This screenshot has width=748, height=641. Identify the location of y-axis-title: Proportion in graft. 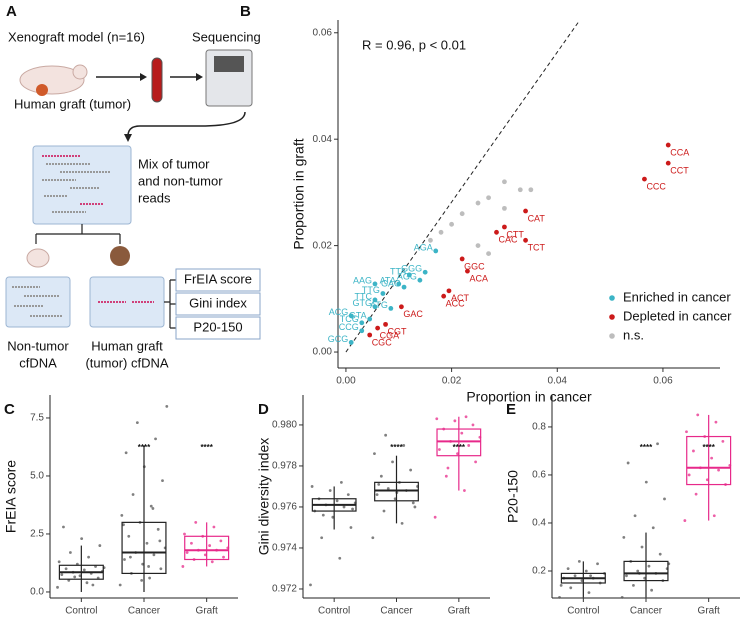
(299, 193).